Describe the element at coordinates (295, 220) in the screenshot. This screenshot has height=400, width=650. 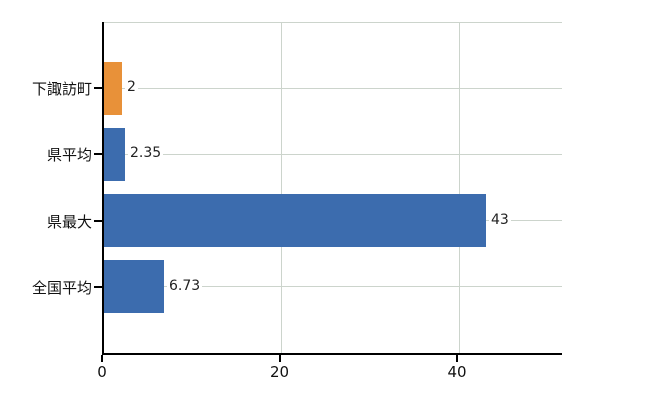
I see `bar-県最大` at that location.